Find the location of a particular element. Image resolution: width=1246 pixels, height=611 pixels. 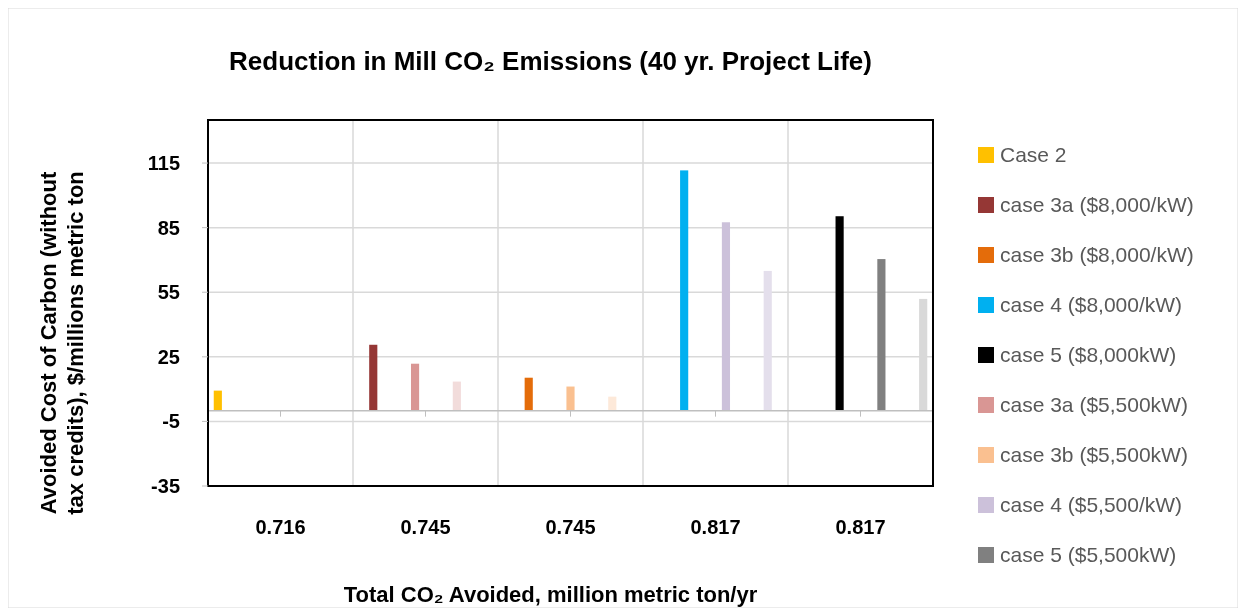

chart-title: Reduction in Mill CO₂ Emissions (40 yr. Project Life) is located at coordinates (550, 61).